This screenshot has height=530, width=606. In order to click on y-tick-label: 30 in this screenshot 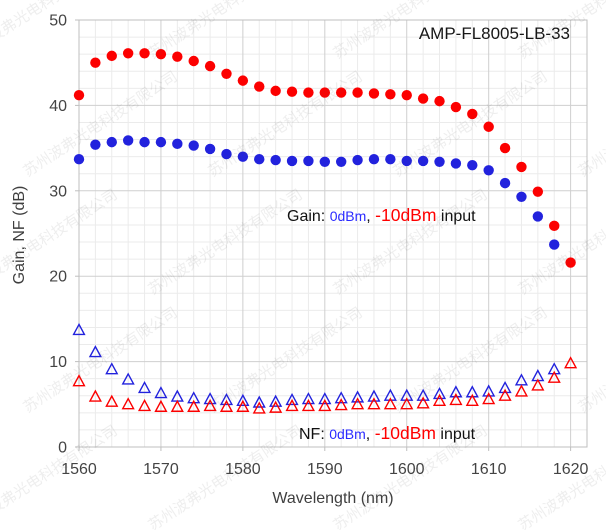, I will do `click(58, 191)`.